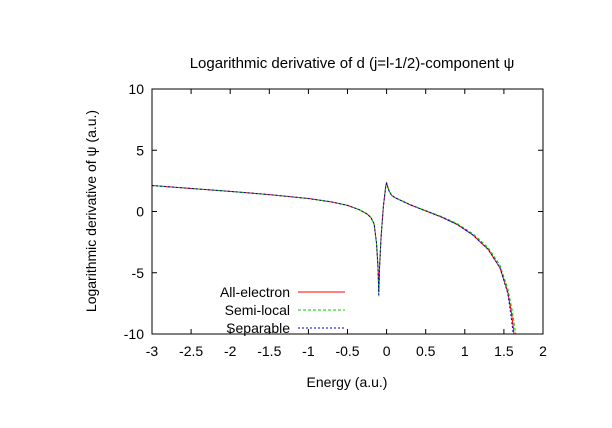  What do you see at coordinates (426, 351) in the screenshot?
I see `x-tick-label: 0.5` at bounding box center [426, 351].